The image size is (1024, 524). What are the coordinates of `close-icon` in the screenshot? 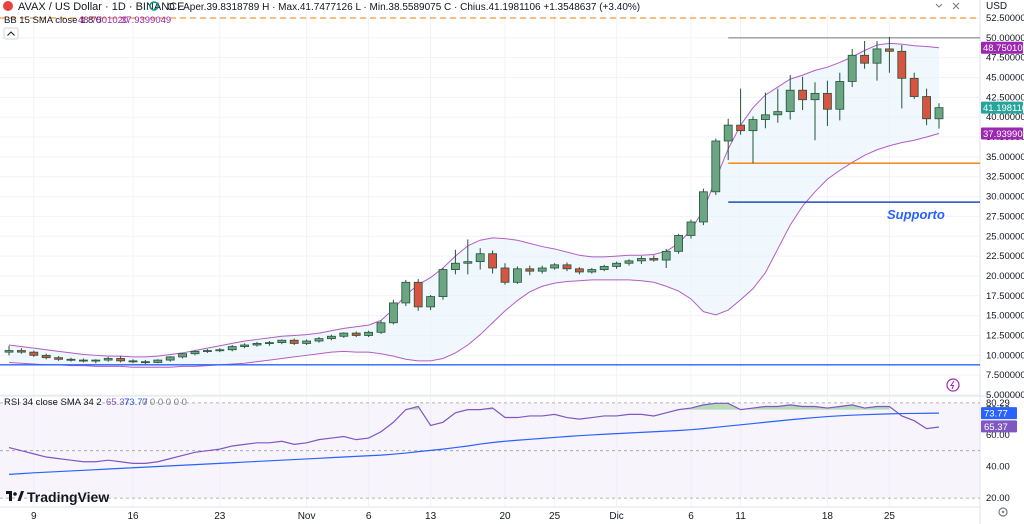 It's located at (956, 6).